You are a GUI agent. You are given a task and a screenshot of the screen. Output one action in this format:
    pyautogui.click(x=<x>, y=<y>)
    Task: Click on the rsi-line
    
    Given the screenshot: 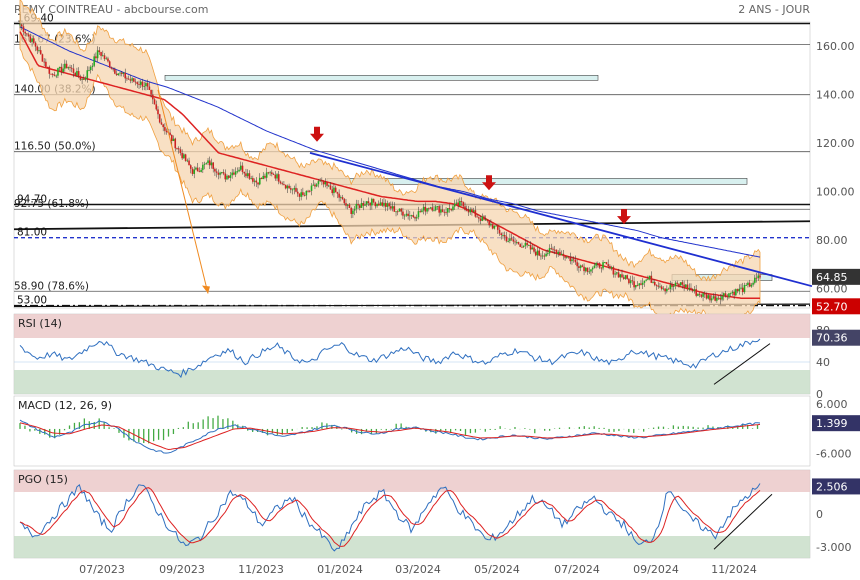 What is the action you would take?
    pyautogui.click(x=390, y=358)
    